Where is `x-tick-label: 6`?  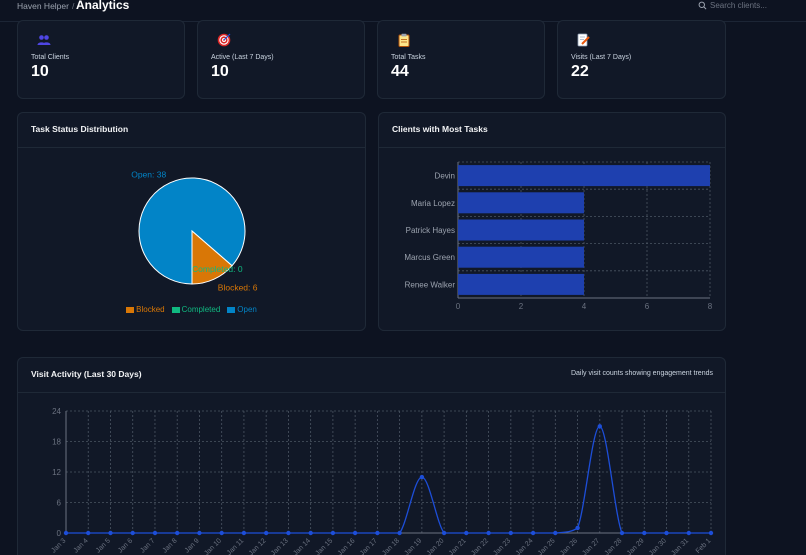 x-tick-label: 6 is located at coordinates (647, 306).